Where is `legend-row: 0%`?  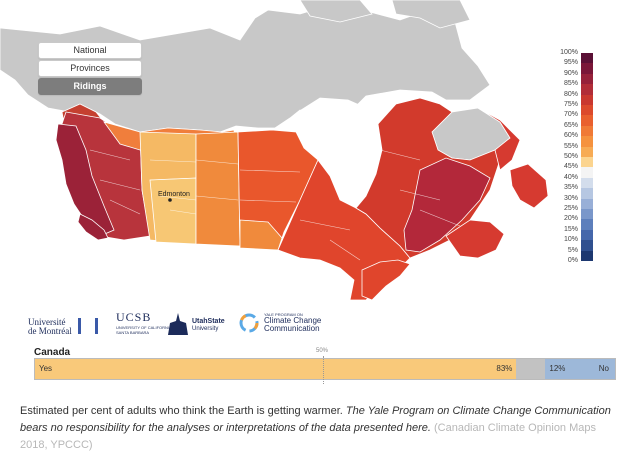
legend-row: 0% is located at coordinates (581, 261).